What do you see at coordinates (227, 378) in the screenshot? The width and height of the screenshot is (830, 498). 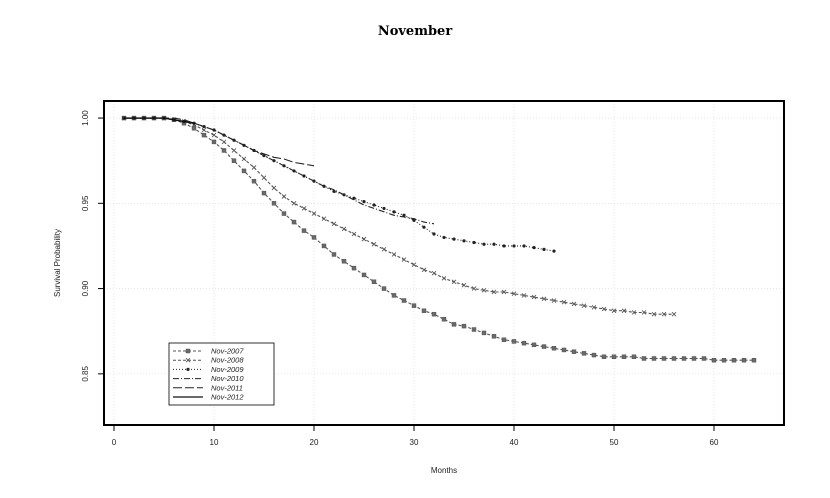 I see `legend-label: Nov-2010` at bounding box center [227, 378].